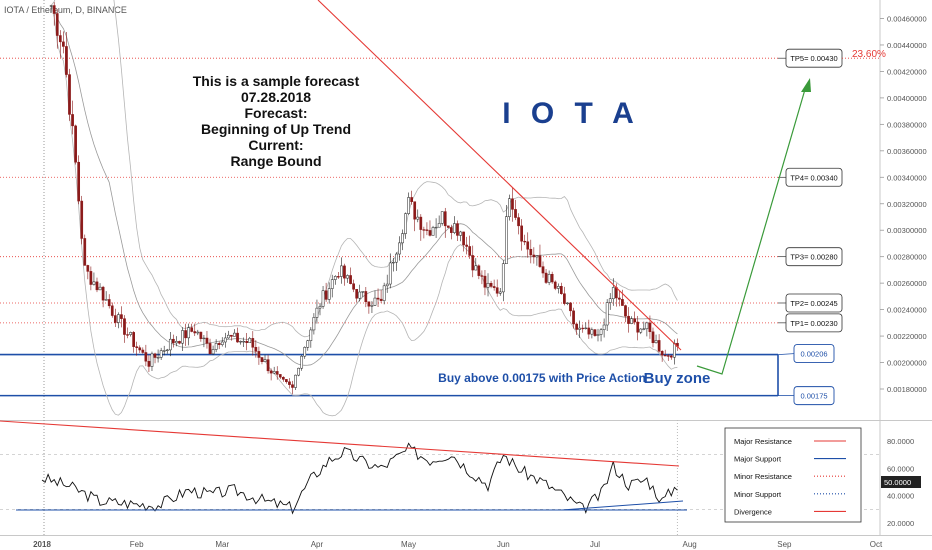  I want to click on target-label: TP5= 0.00430, so click(813, 58).